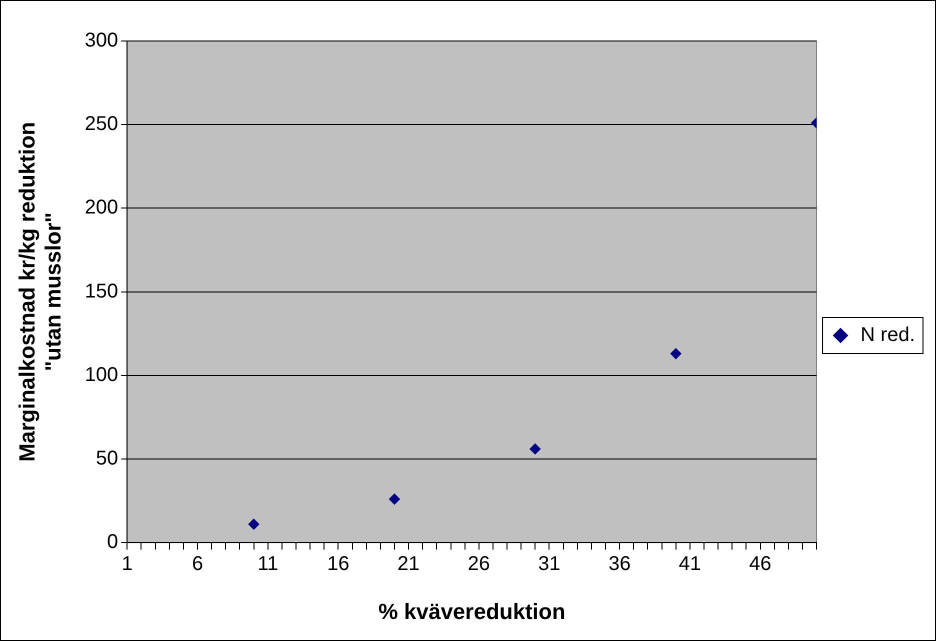  I want to click on x-tick-label: 41, so click(690, 564).